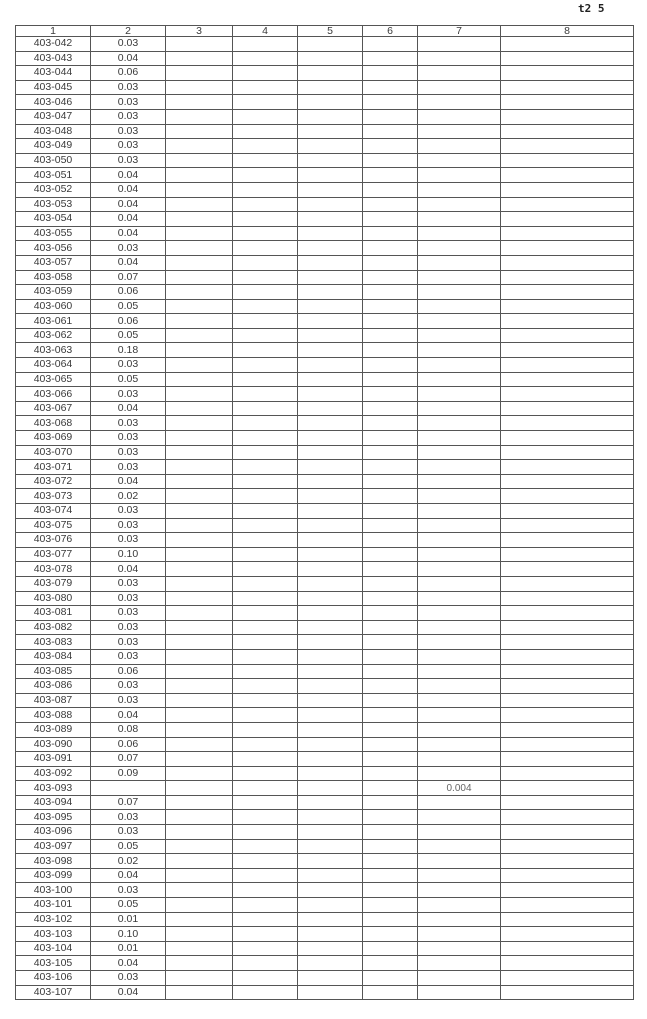 The image size is (647, 1019). I want to click on table-row: 403-072 0.04, so click(324, 481).